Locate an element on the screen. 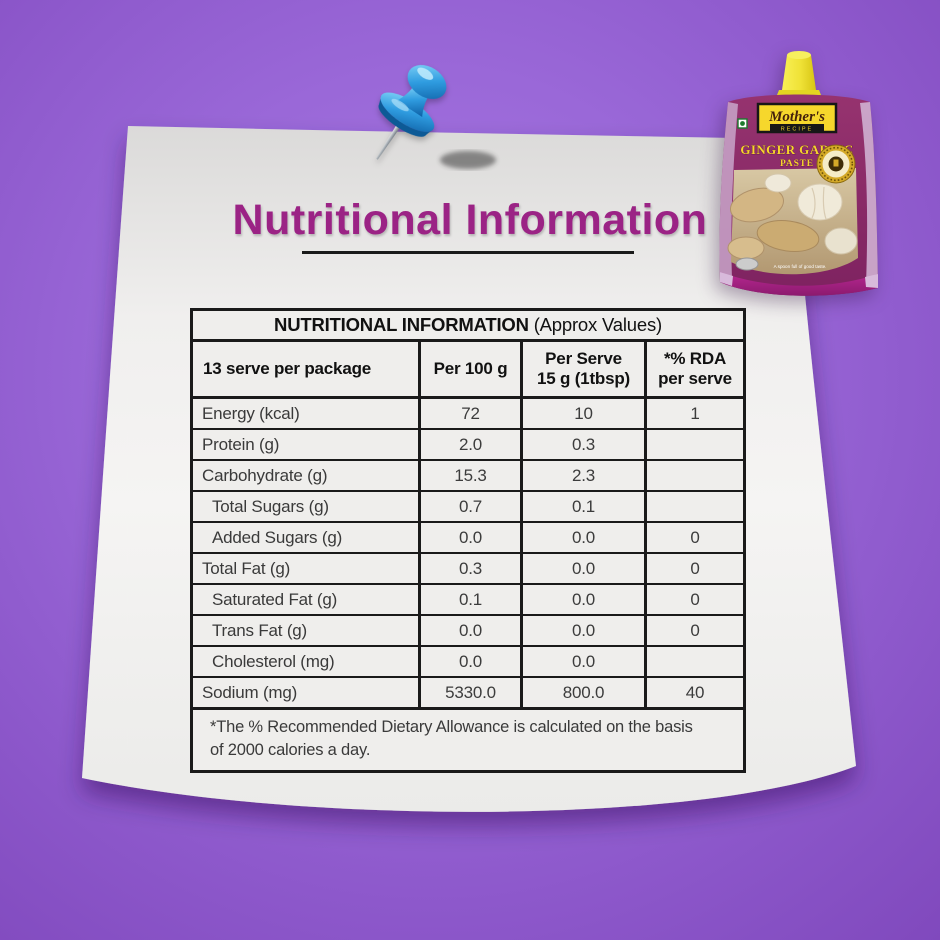 The height and width of the screenshot is (940, 940). table-row: Added Sugars (g) 0.0 0.0 0 is located at coordinates (468, 536).